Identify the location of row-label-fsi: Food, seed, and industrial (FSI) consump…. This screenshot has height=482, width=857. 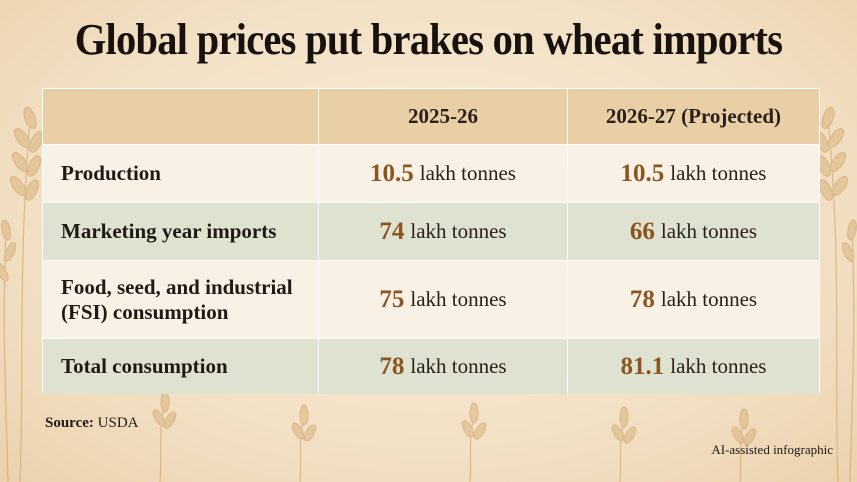
(177, 300).